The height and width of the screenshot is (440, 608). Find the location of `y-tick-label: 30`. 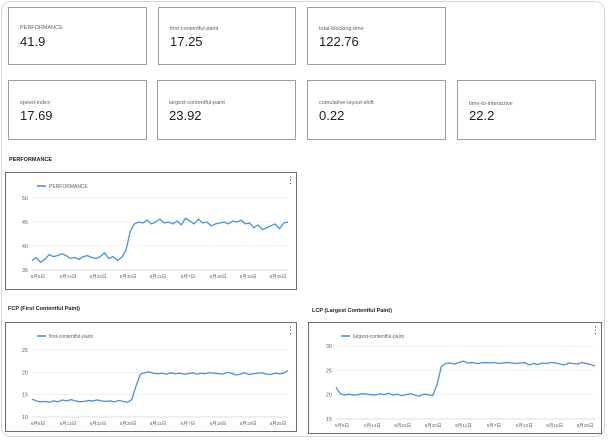

y-tick-label: 30 is located at coordinates (329, 347).